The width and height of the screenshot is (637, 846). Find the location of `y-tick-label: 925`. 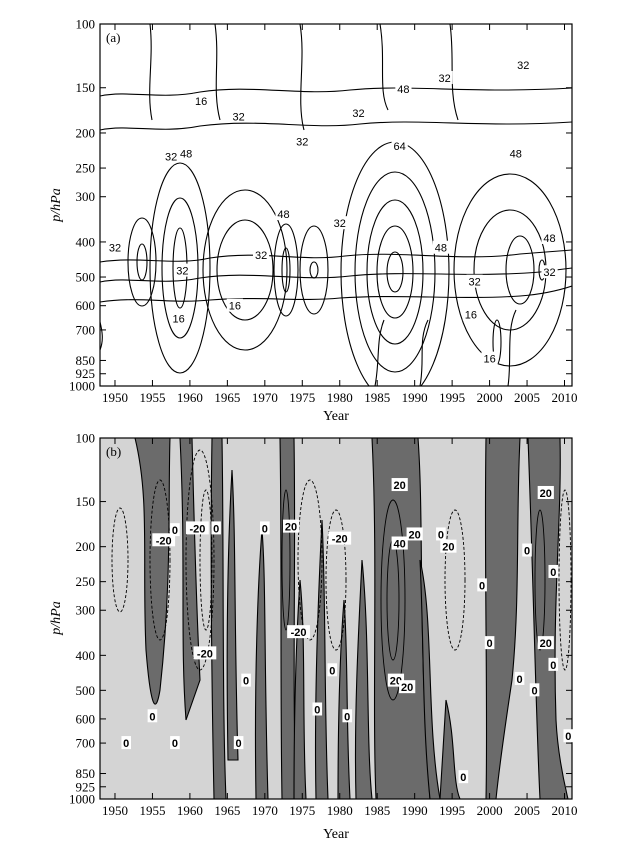

y-tick-label: 925 is located at coordinates (86, 373).